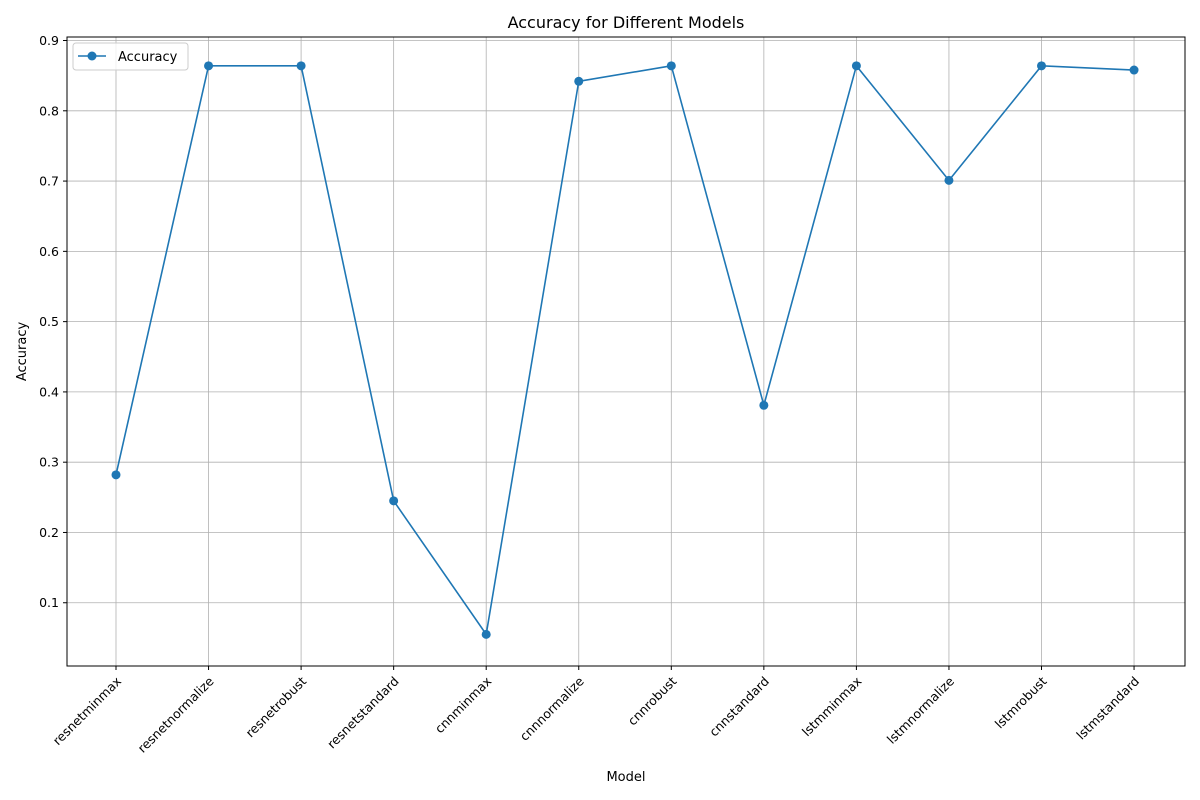  Describe the element at coordinates (49, 602) in the screenshot. I see `y-tick-label: 0.1` at that location.